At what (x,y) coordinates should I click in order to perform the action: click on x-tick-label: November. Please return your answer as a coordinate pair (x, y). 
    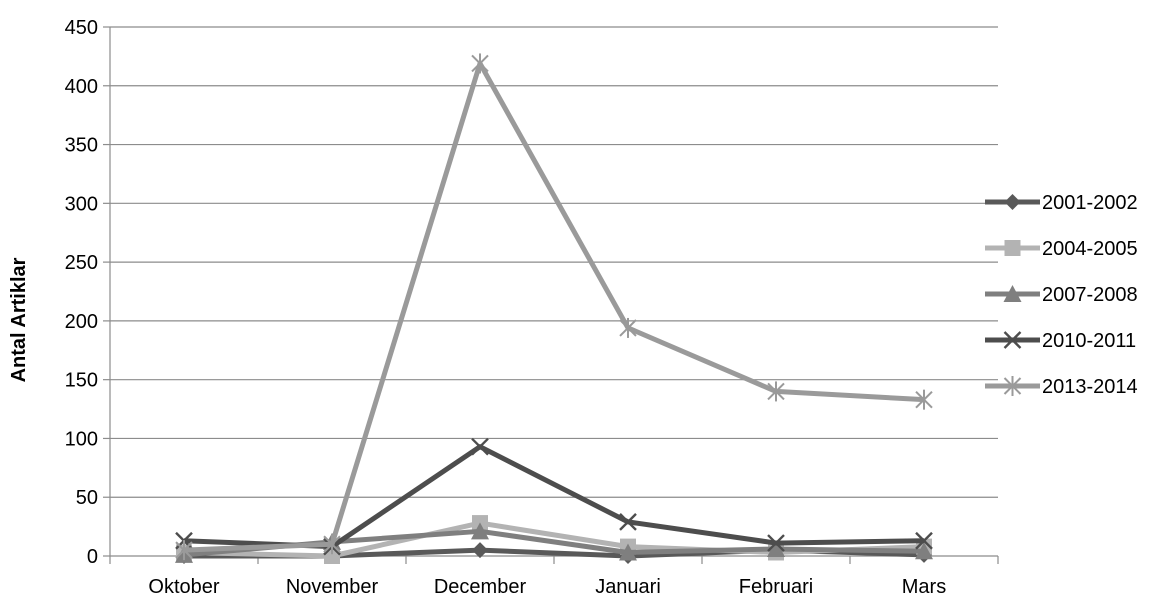
    Looking at the image, I should click on (332, 587).